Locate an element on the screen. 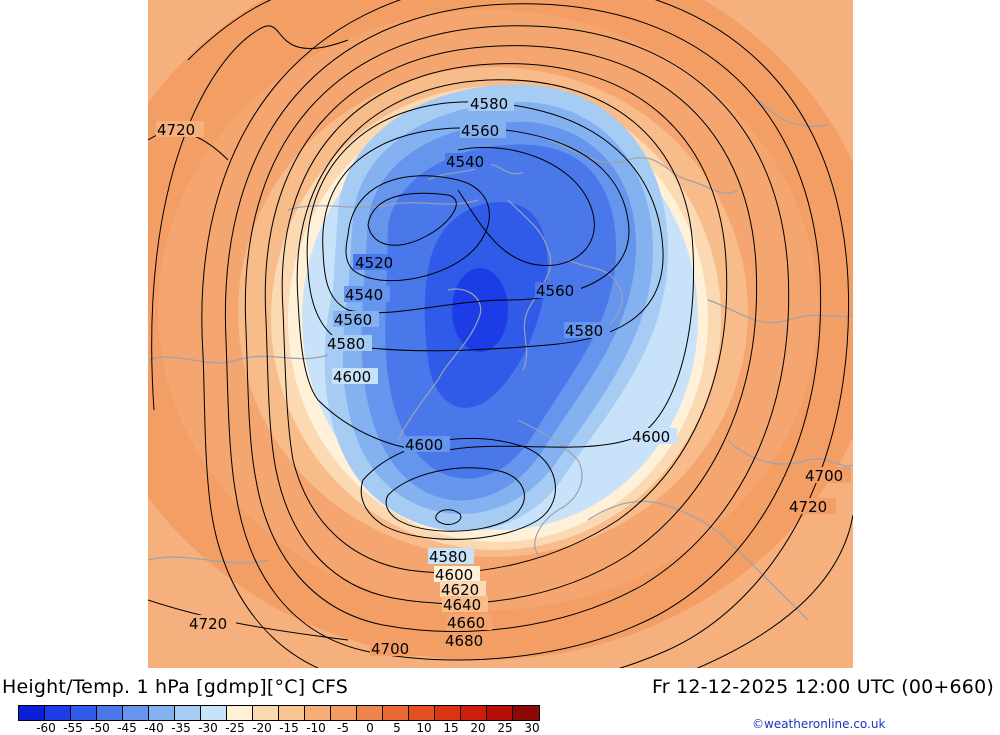 The width and height of the screenshot is (1000, 735). colorbar-tick-label: 30 is located at coordinates (532, 728).